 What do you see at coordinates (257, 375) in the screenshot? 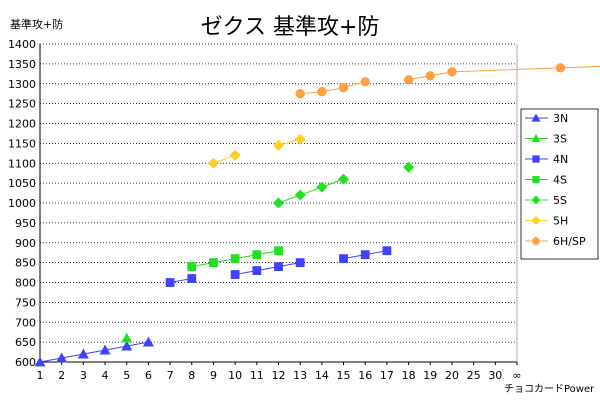
I see `x-tick-label: 11` at bounding box center [257, 375].